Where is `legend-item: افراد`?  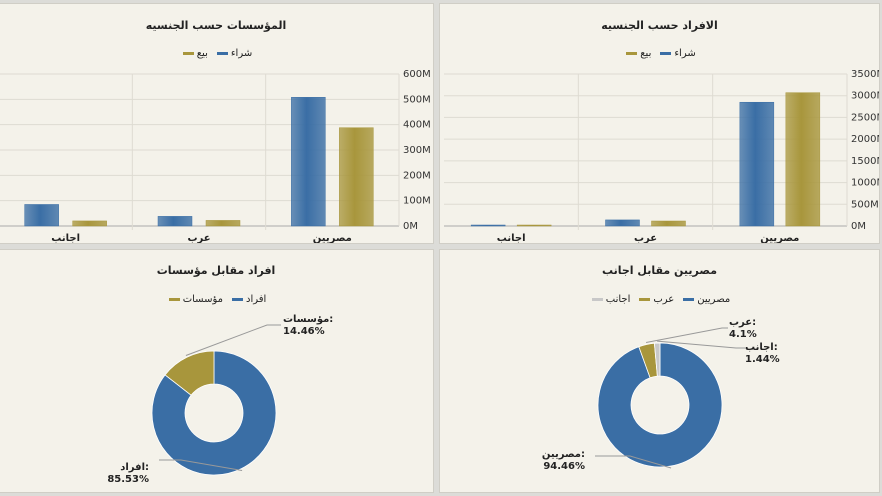 legend-item: افراد is located at coordinates (247, 299).